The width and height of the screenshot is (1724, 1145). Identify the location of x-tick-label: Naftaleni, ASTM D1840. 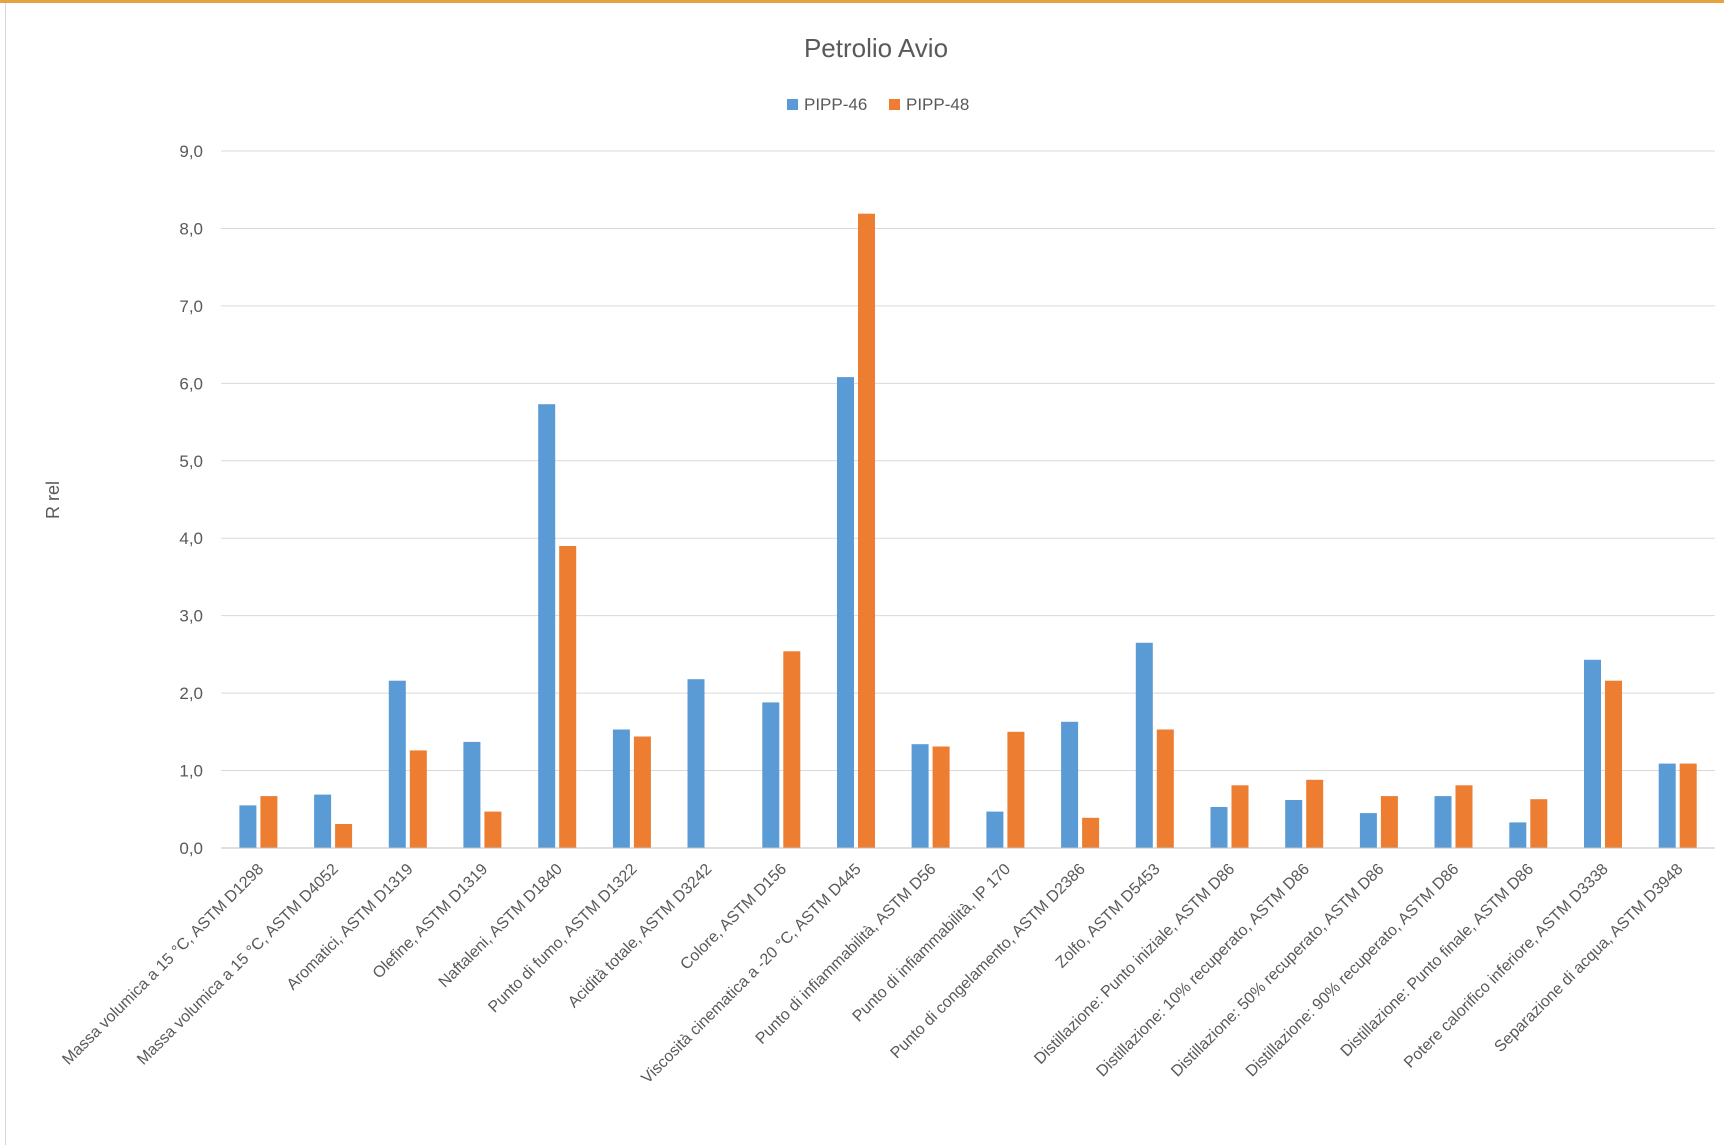
(501, 926).